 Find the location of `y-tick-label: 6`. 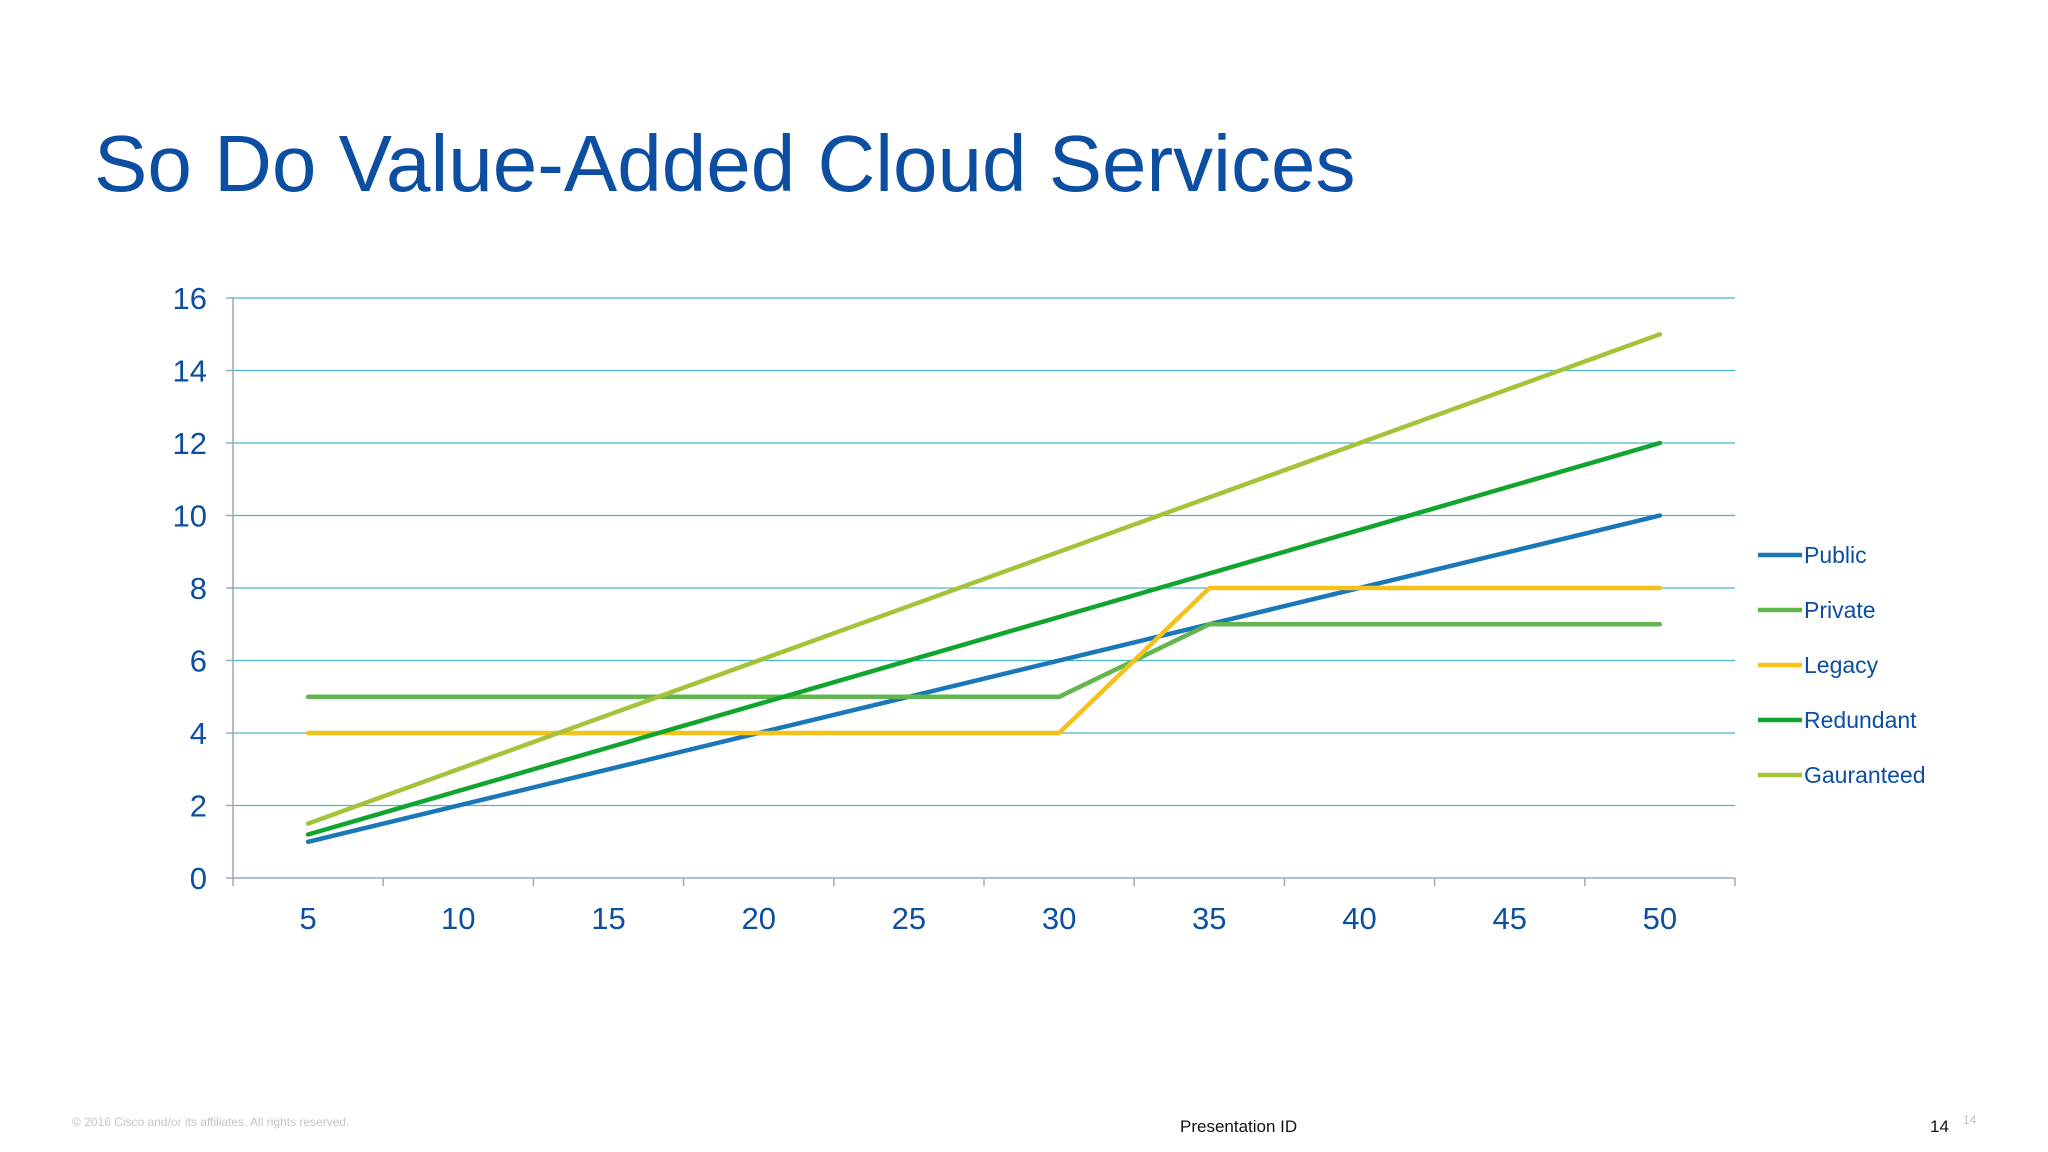

y-tick-label: 6 is located at coordinates (198, 661).